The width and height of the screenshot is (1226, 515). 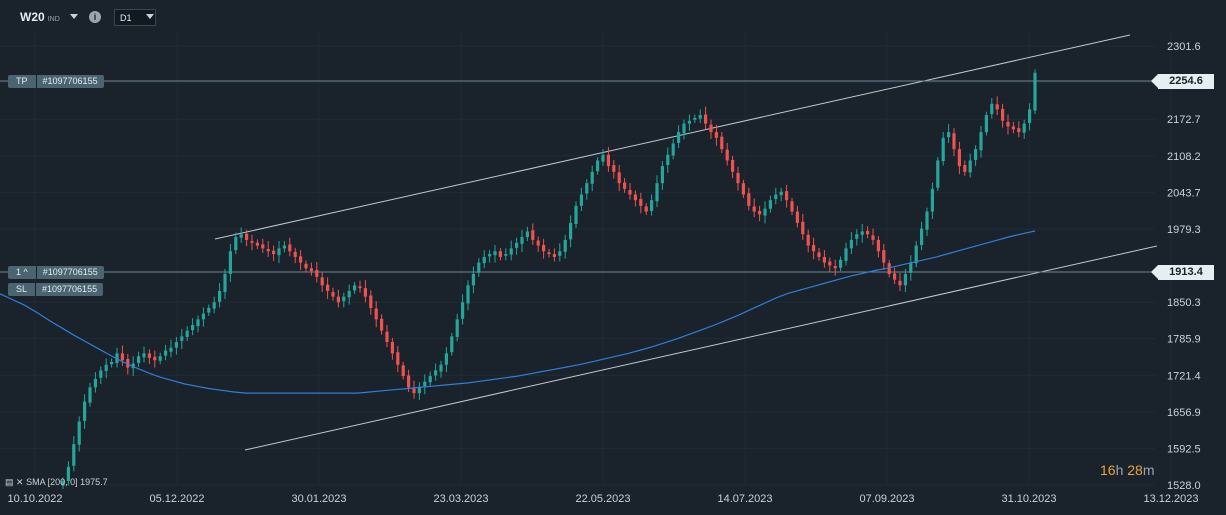 I want to click on settings-icon: ▤, so click(x=9, y=482).